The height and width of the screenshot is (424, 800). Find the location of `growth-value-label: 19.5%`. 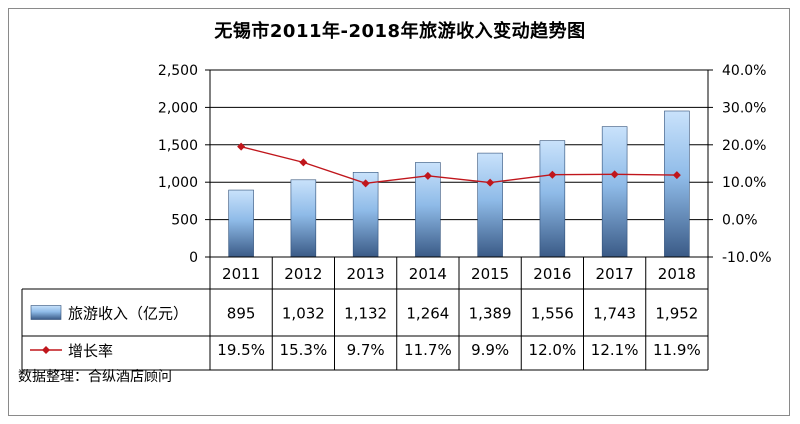

growth-value-label: 19.5% is located at coordinates (241, 350).